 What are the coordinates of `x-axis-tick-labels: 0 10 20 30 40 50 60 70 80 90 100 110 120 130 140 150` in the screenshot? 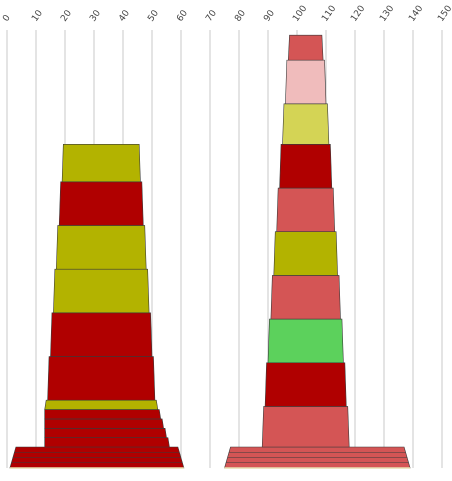 It's located at (226, 14).